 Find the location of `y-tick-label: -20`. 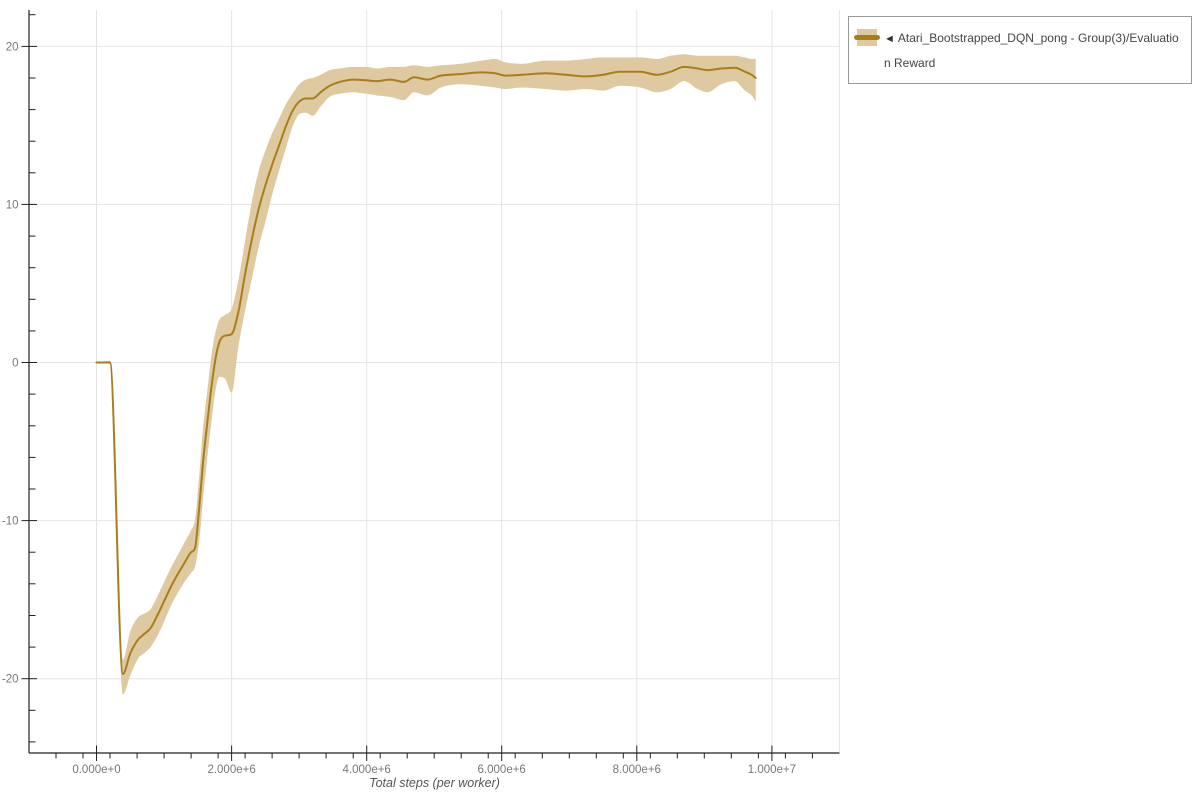

y-tick-label: -20 is located at coordinates (10, 680).